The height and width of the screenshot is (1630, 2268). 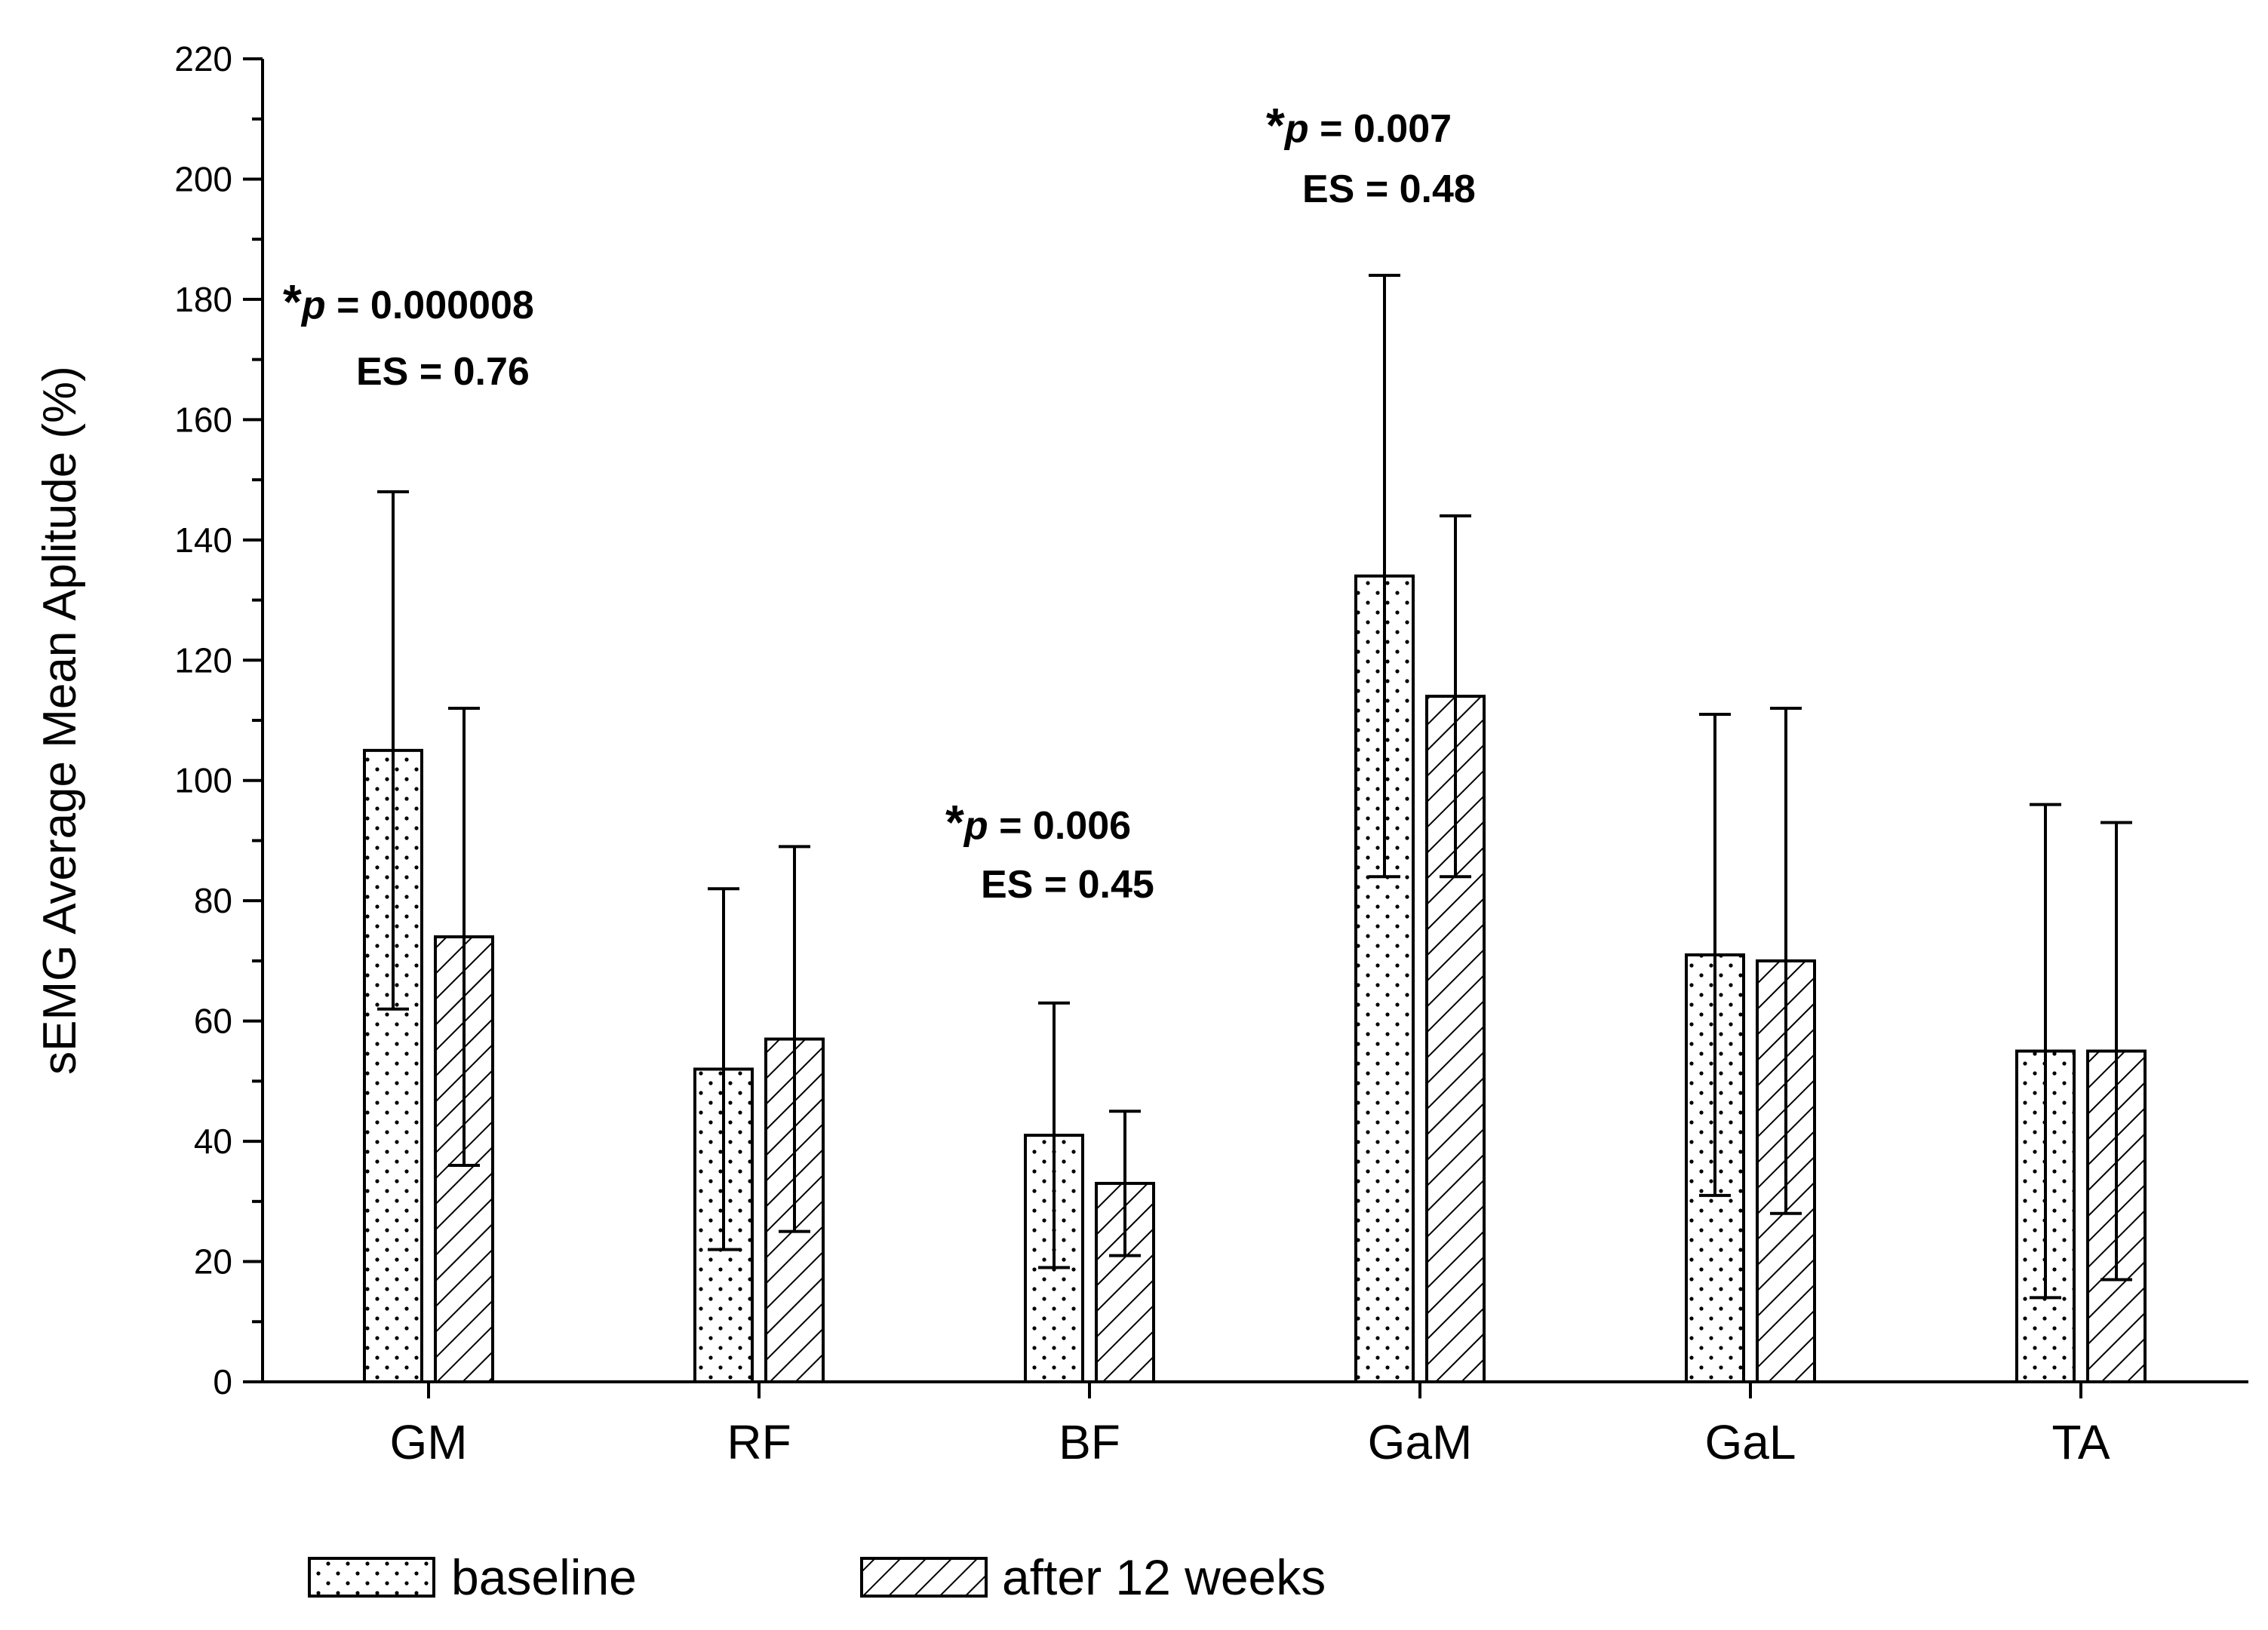 I want to click on y-tick-label: 0, so click(x=222, y=1381).